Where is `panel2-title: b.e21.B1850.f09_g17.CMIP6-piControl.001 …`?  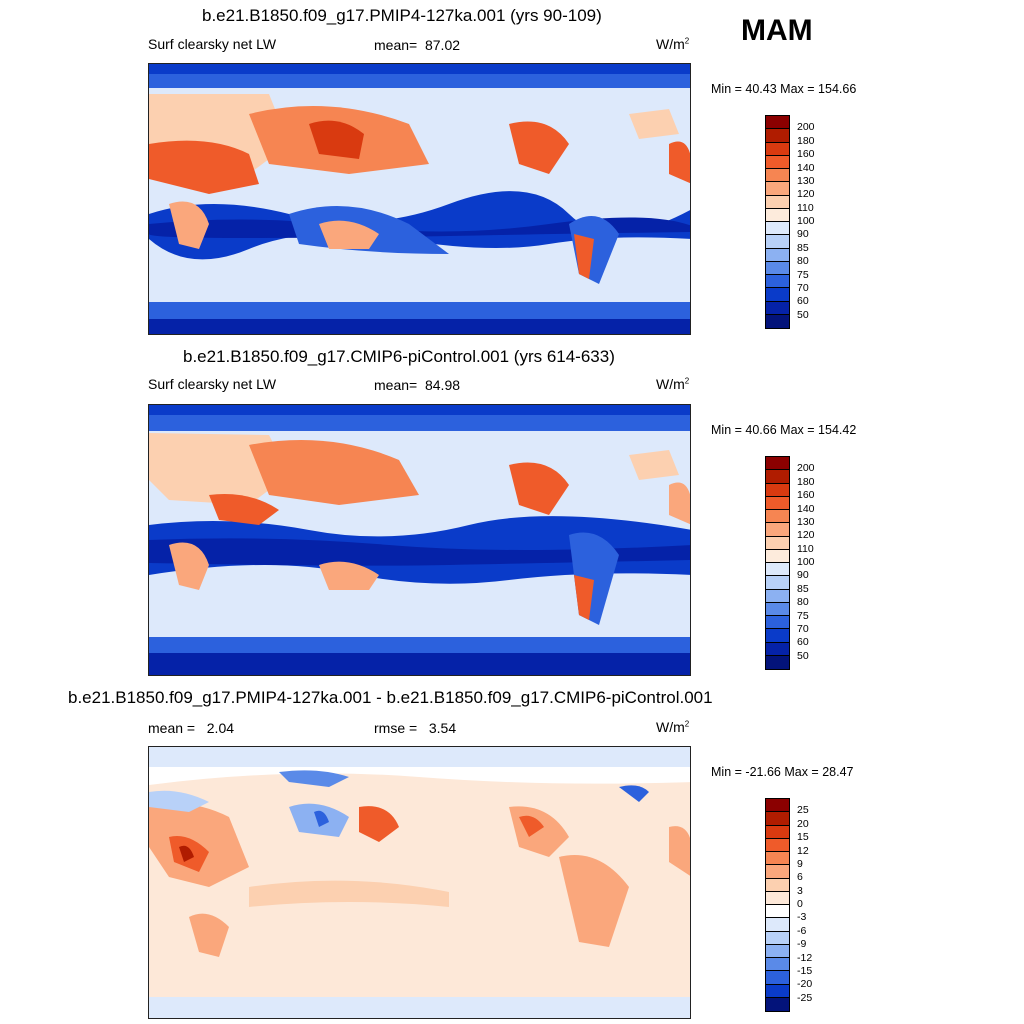
panel2-title: b.e21.B1850.f09_g17.CMIP6-piControl.001 … is located at coordinates (399, 356).